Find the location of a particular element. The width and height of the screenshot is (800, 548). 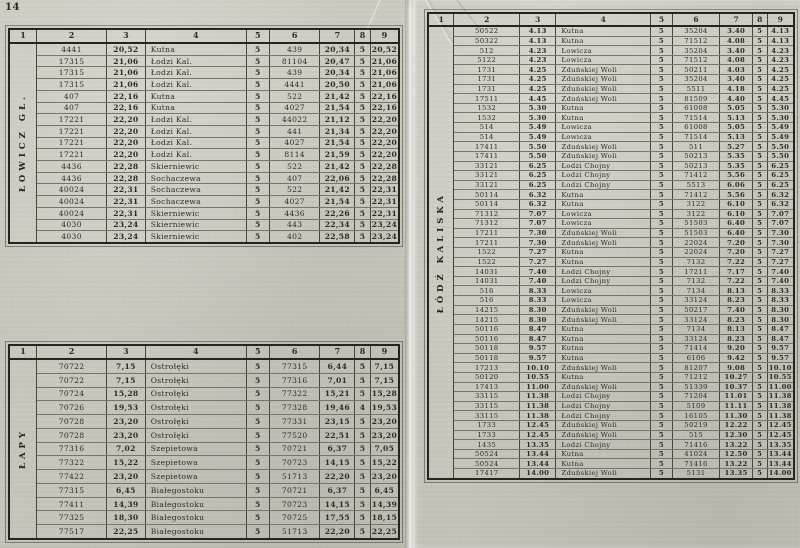

table-row: 17221 22,20 Łodzi Kal. 5 8114 21,59 5 22,20 is located at coordinates (217, 155).